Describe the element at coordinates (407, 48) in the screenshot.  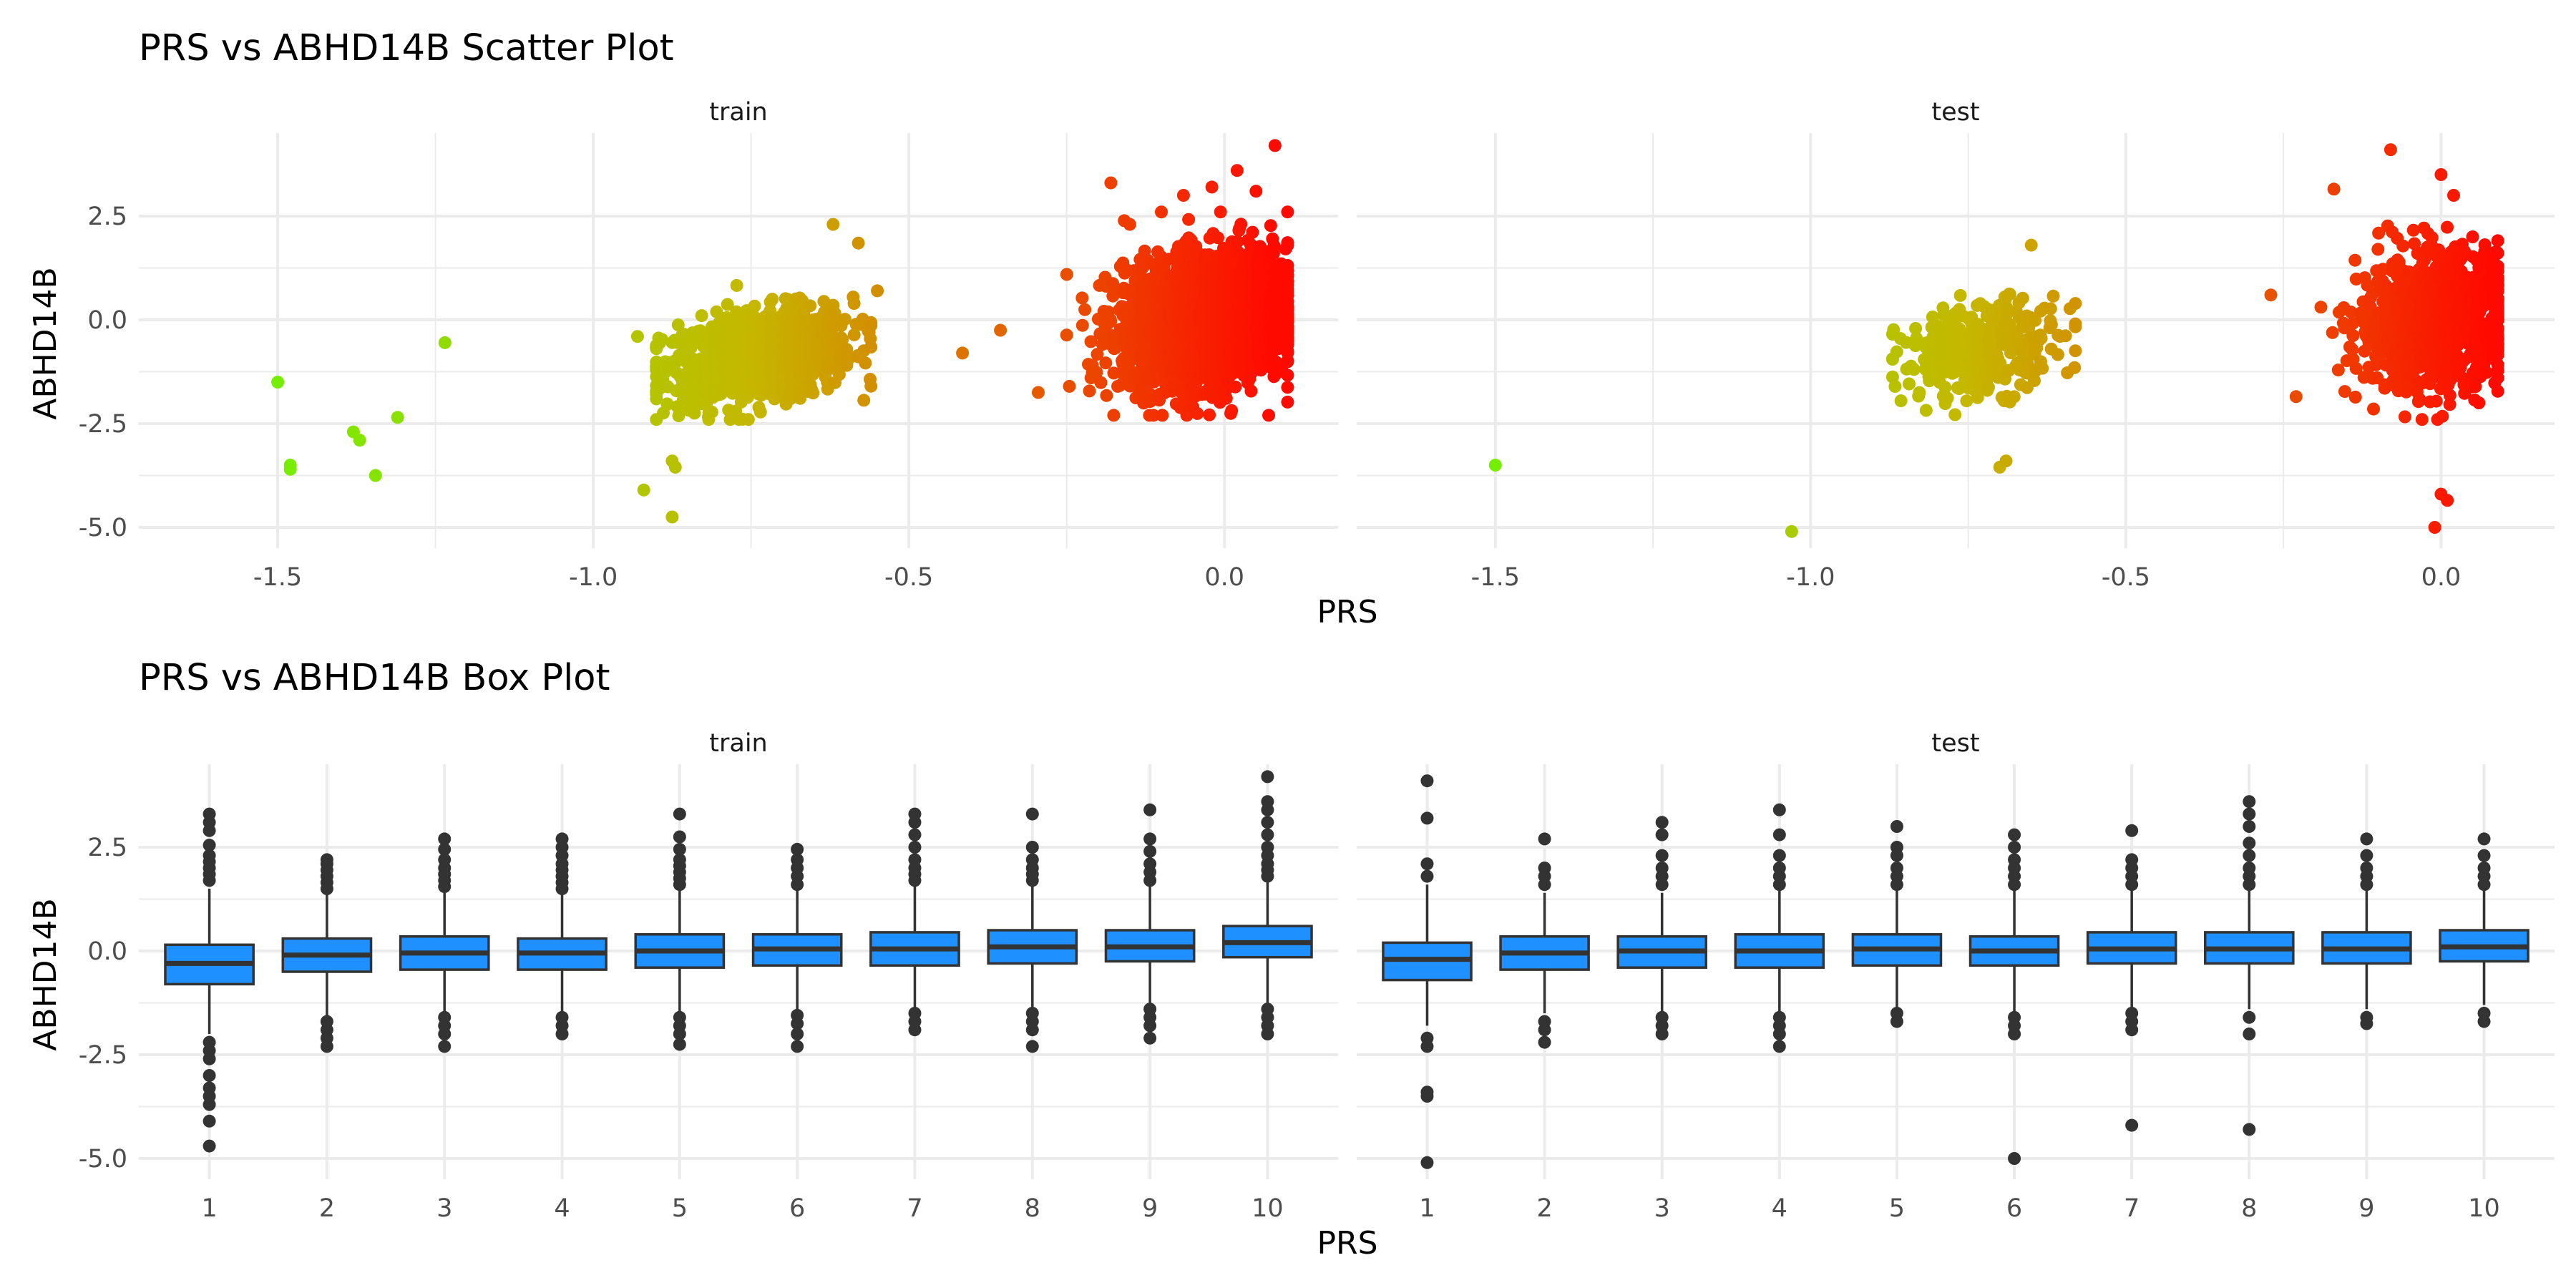
I see `scatter-title: PRS vs ABHD14B Scatter Plot` at that location.